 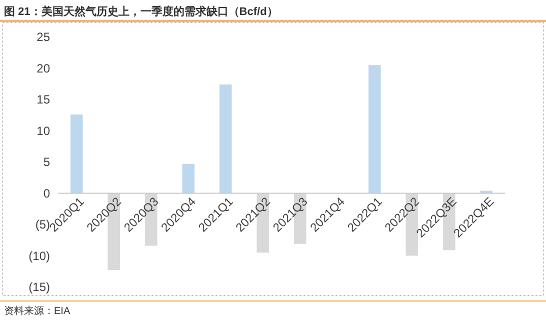 I want to click on y-tick-label: 5, so click(x=46, y=162).